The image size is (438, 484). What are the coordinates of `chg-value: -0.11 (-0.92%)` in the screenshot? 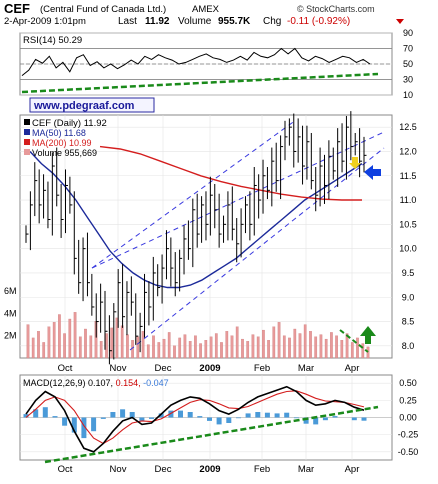 It's located at (318, 21).